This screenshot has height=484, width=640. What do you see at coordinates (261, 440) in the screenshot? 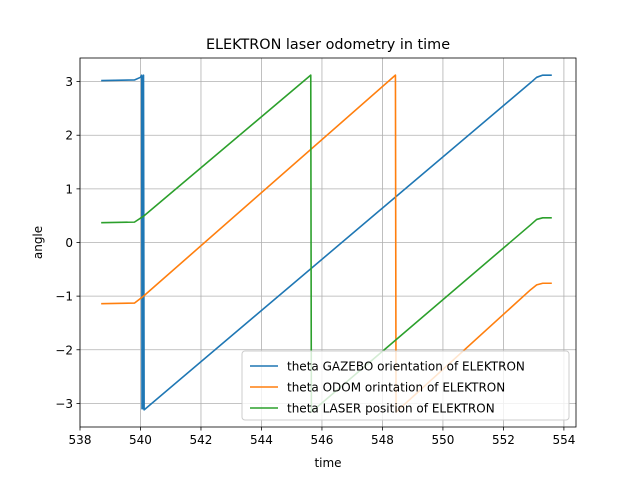
I see `x-tick-label: 544` at bounding box center [261, 440].